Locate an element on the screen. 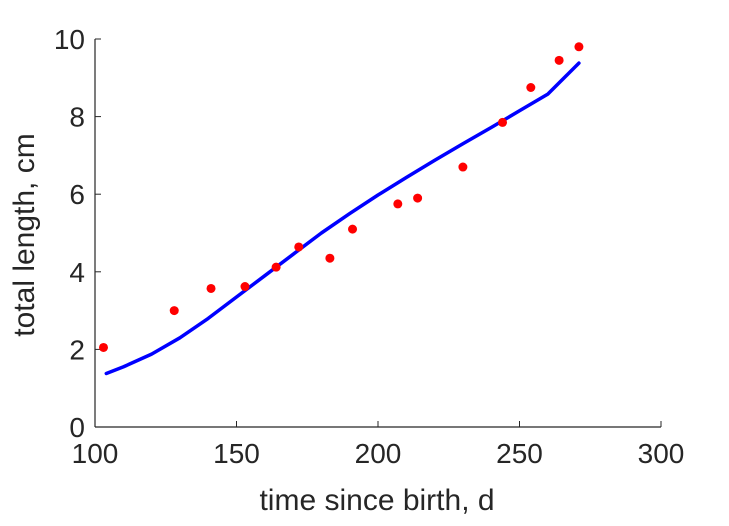 The height and width of the screenshot is (526, 729). x-tick-label: 100 is located at coordinates (95, 453).